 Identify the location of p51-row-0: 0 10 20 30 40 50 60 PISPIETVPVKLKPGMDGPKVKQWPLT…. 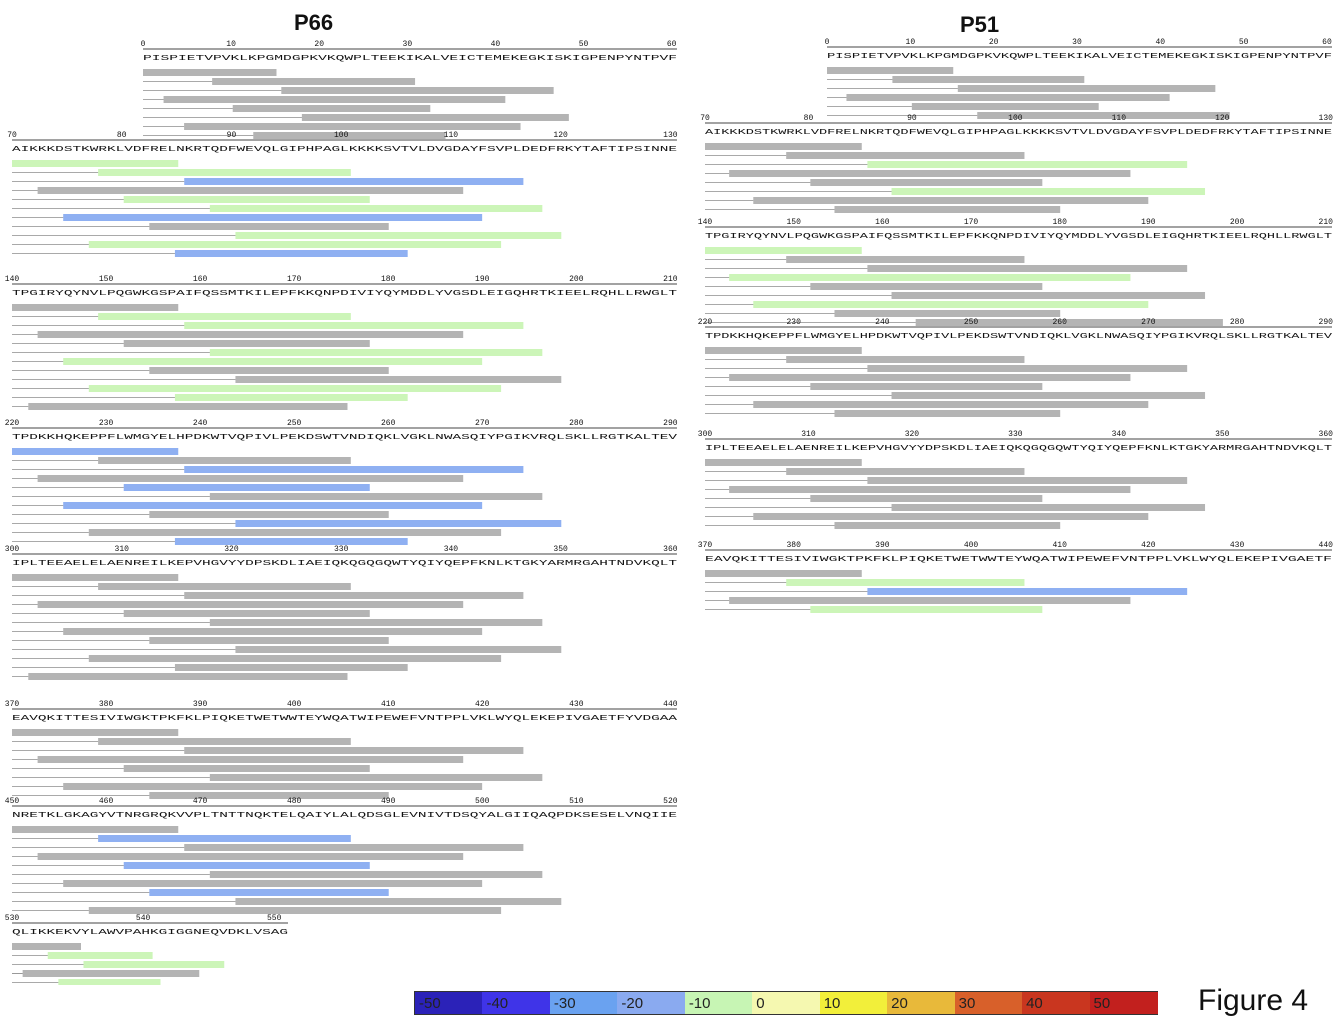
(1078, 78).